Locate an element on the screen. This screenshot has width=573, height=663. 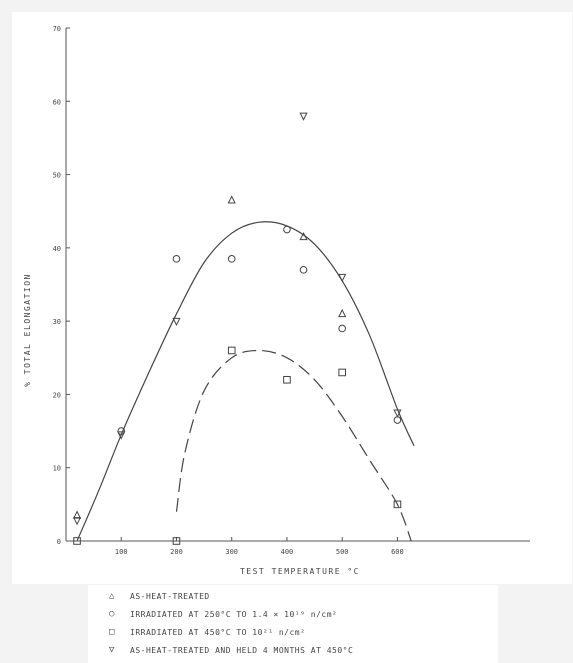
x-axis-label: TEST TEMPERATURE °C is located at coordinates (300, 571).